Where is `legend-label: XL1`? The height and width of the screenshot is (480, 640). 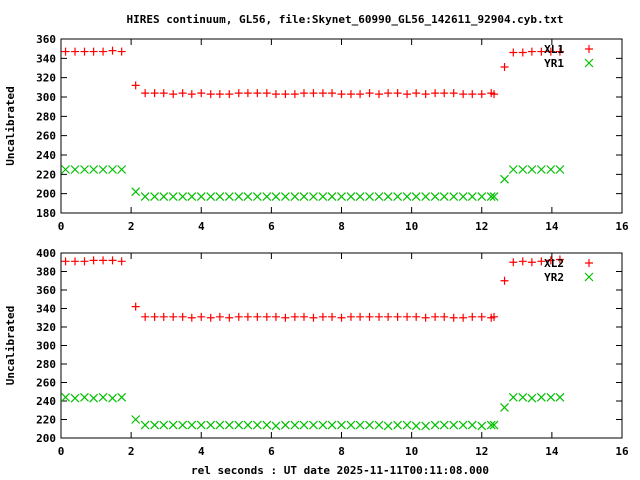 legend-label: XL1 is located at coordinates (554, 49).